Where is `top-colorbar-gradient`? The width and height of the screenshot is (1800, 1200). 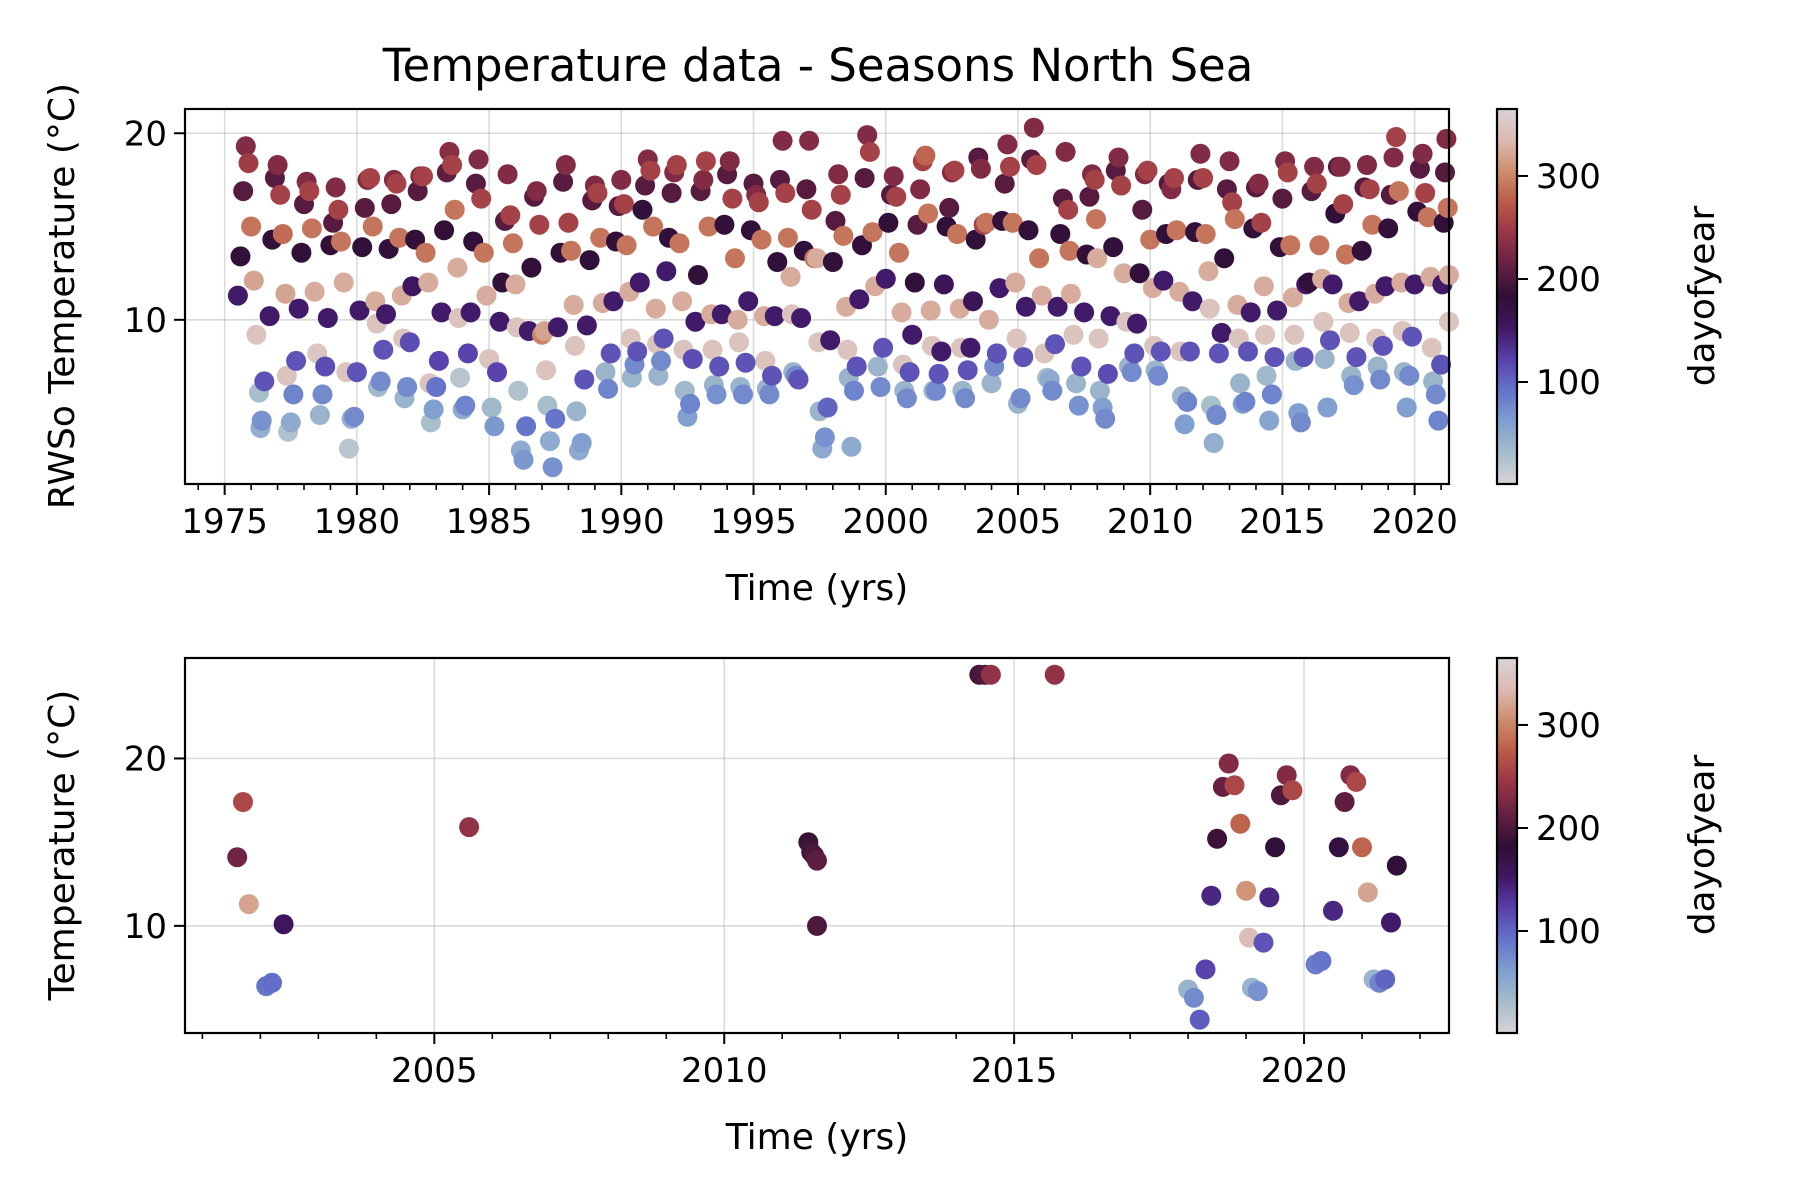 top-colorbar-gradient is located at coordinates (1507, 296).